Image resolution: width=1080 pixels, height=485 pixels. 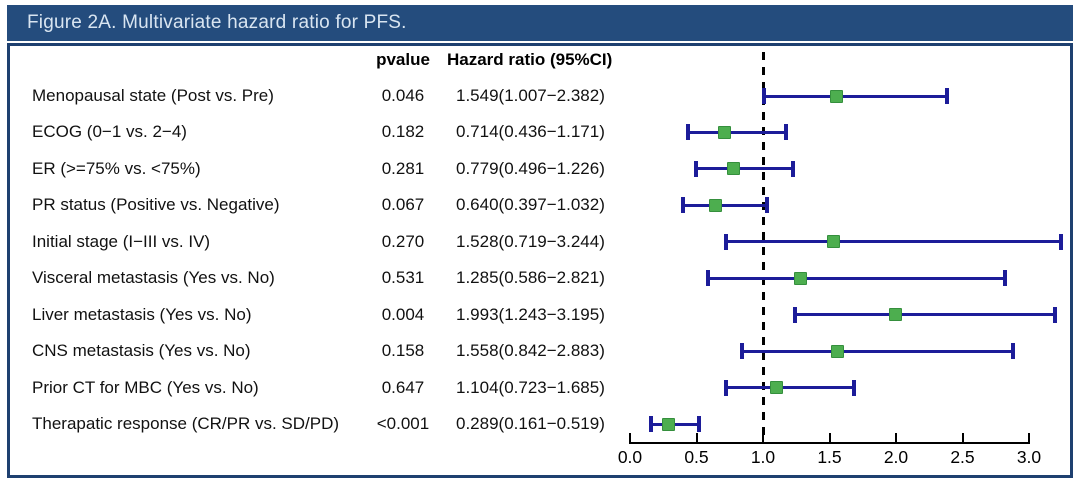 I want to click on column-header-hazard-ratio: Hazard ratio (95%CI), so click(x=530, y=59).